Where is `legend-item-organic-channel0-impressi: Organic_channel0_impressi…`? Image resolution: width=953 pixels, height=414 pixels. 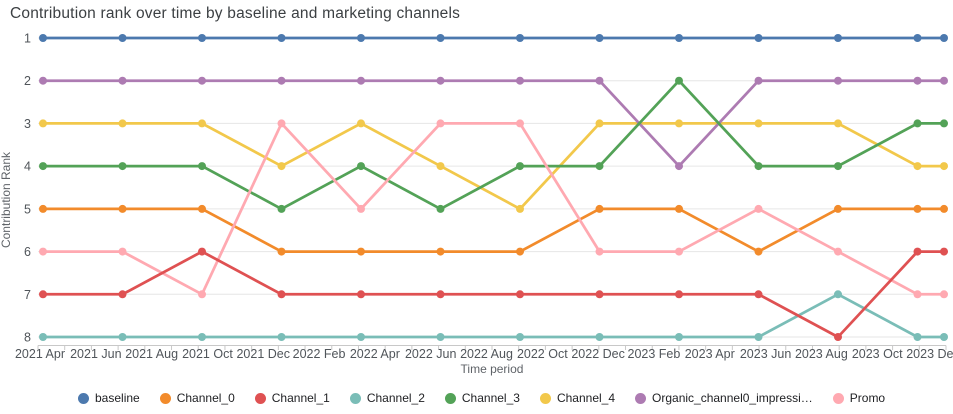 legend-item-organic-channel0-impressi: Organic_channel0_impressi… is located at coordinates (724, 398).